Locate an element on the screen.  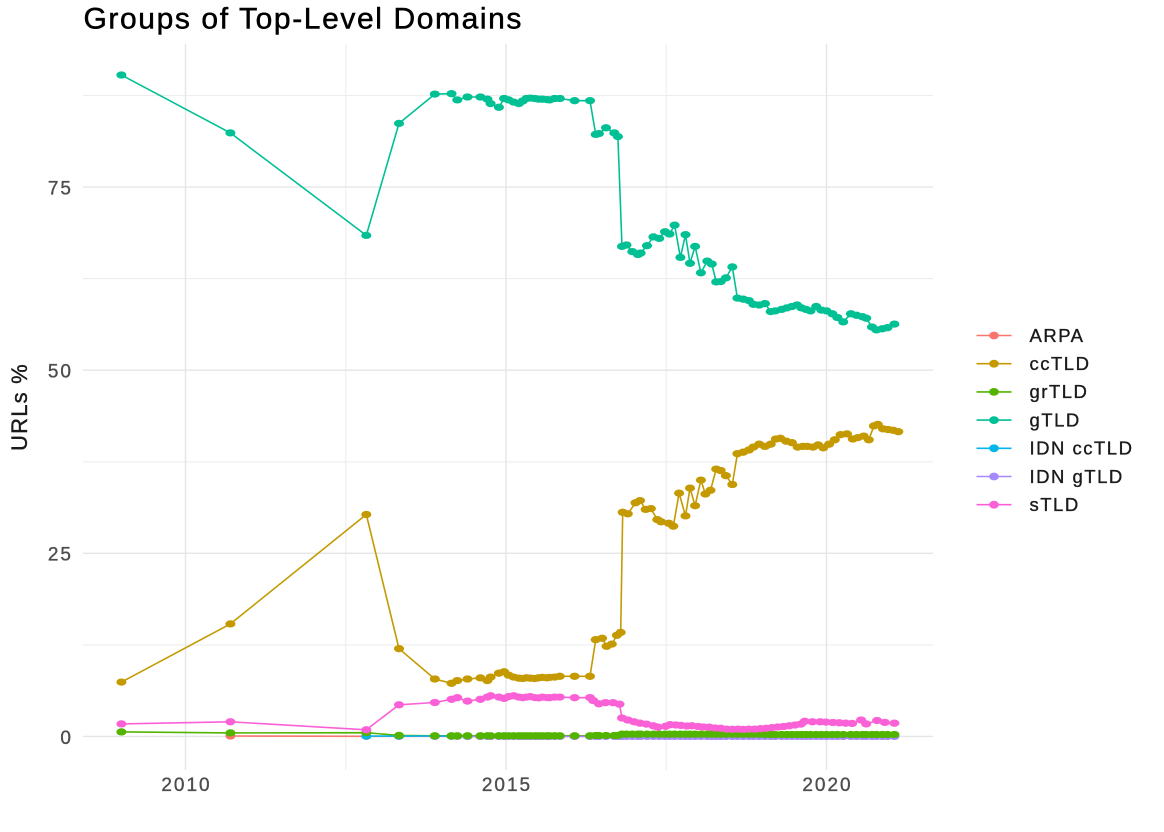
svg-text: 50 is located at coordinates (60, 372).